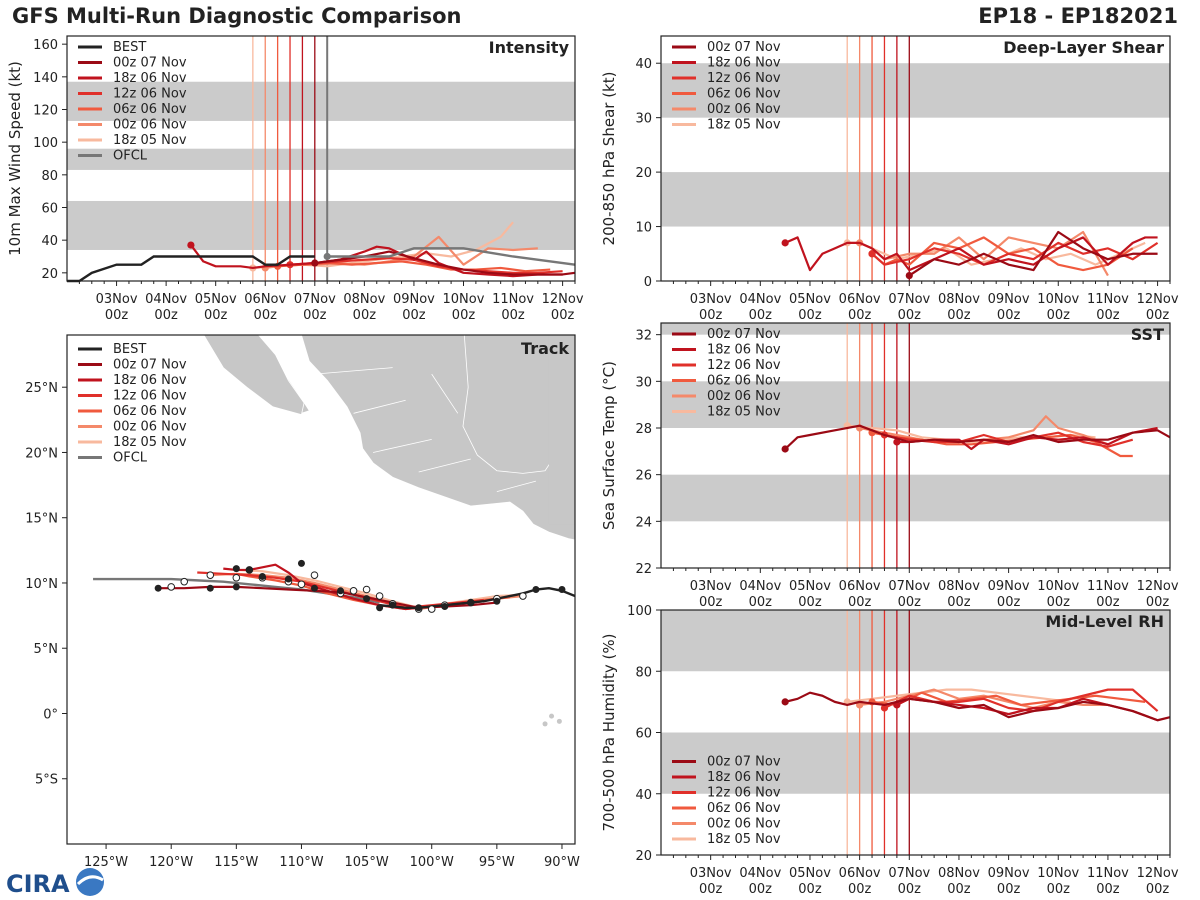  I want to click on shear-title: Deep-Layer Shear, so click(1083, 47).